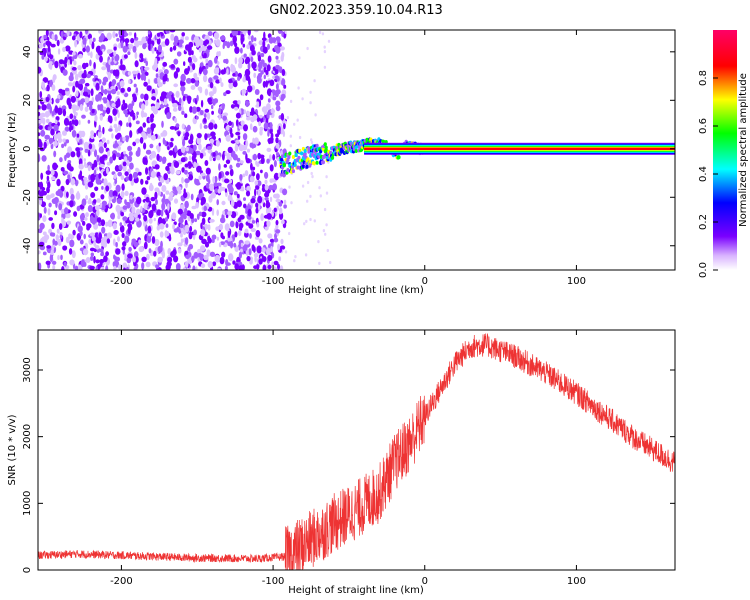  Describe the element at coordinates (27, 246) in the screenshot. I see `y-tick-label: -40` at that location.